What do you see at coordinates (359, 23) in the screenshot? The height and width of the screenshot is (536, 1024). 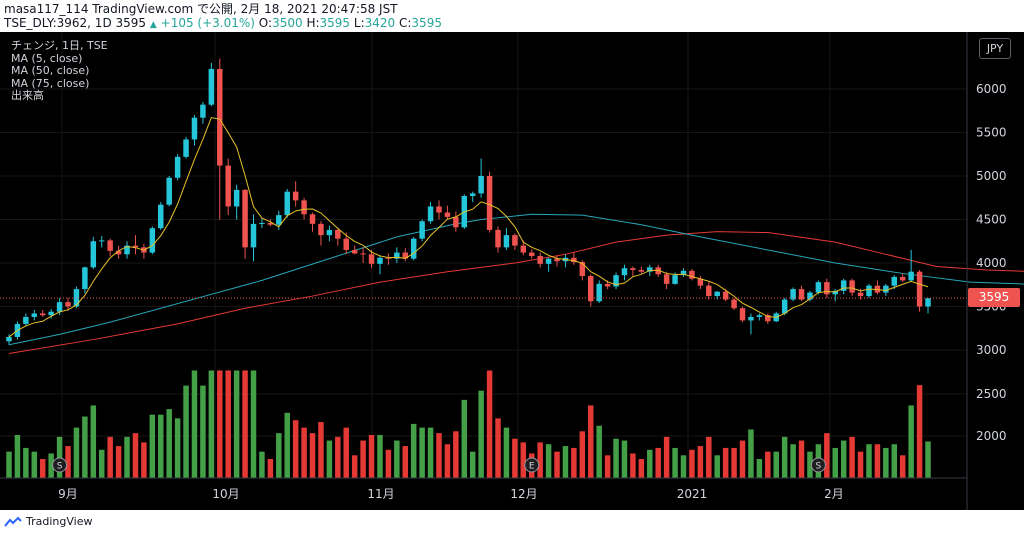 I see `low-label: L:` at bounding box center [359, 23].